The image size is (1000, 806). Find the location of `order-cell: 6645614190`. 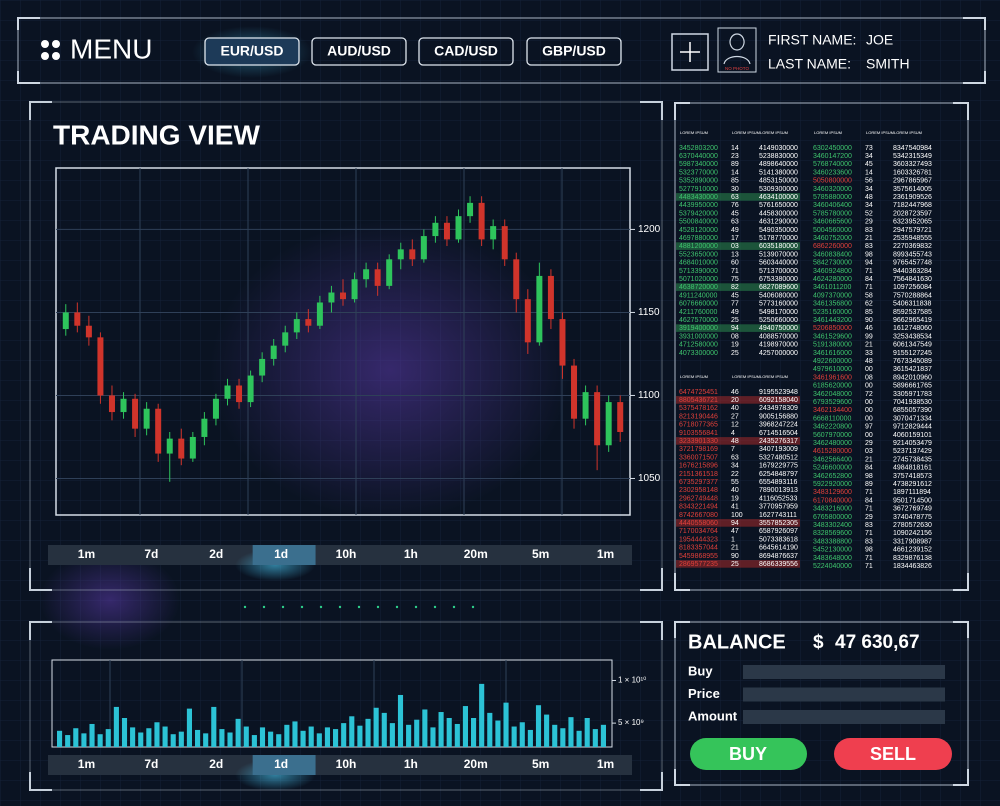

order-cell: 6645614190 is located at coordinates (778, 548).